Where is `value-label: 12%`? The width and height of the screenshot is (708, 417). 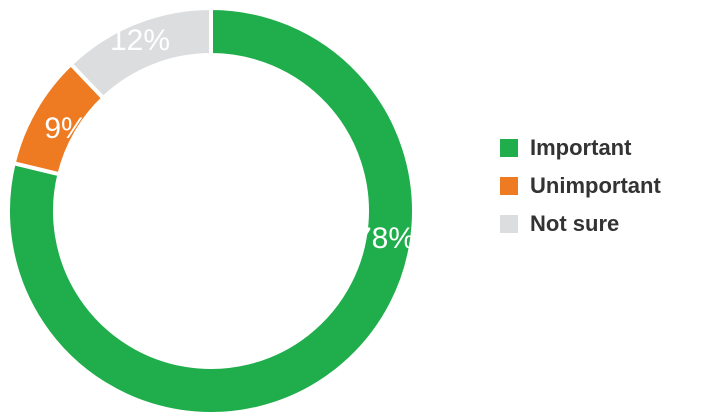
value-label: 12% is located at coordinates (140, 40).